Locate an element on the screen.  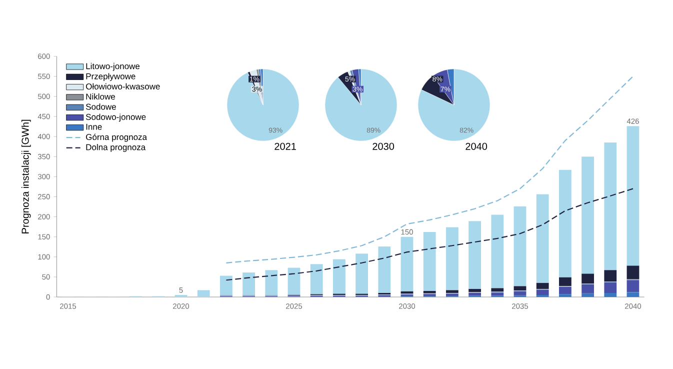
y-axis-title: Prognoza instalacji [GWh] is located at coordinates (26, 177).